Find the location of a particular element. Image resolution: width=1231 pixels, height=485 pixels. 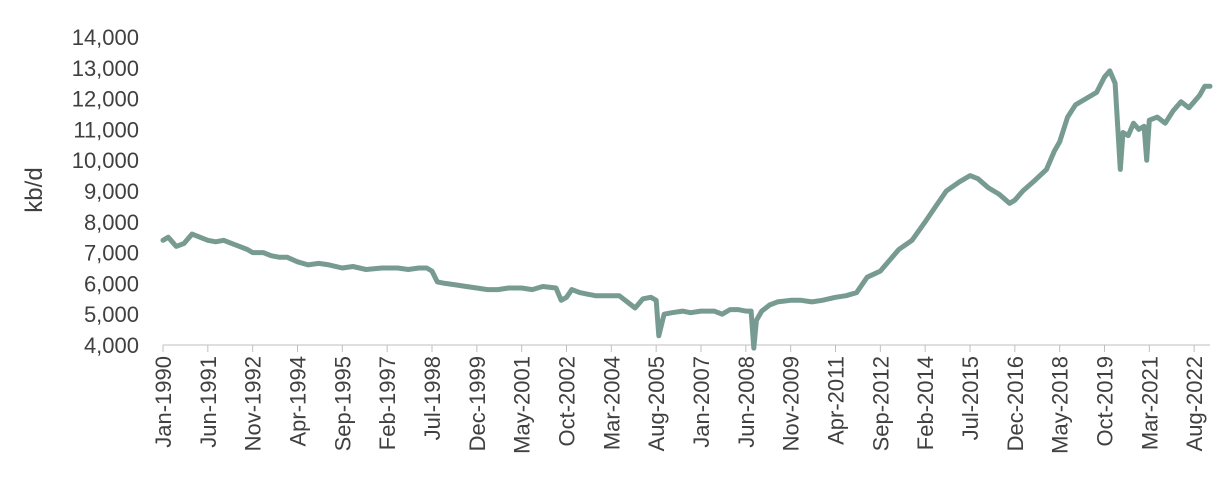

x-tick-label: Mar-2021 is located at coordinates (1149, 403).